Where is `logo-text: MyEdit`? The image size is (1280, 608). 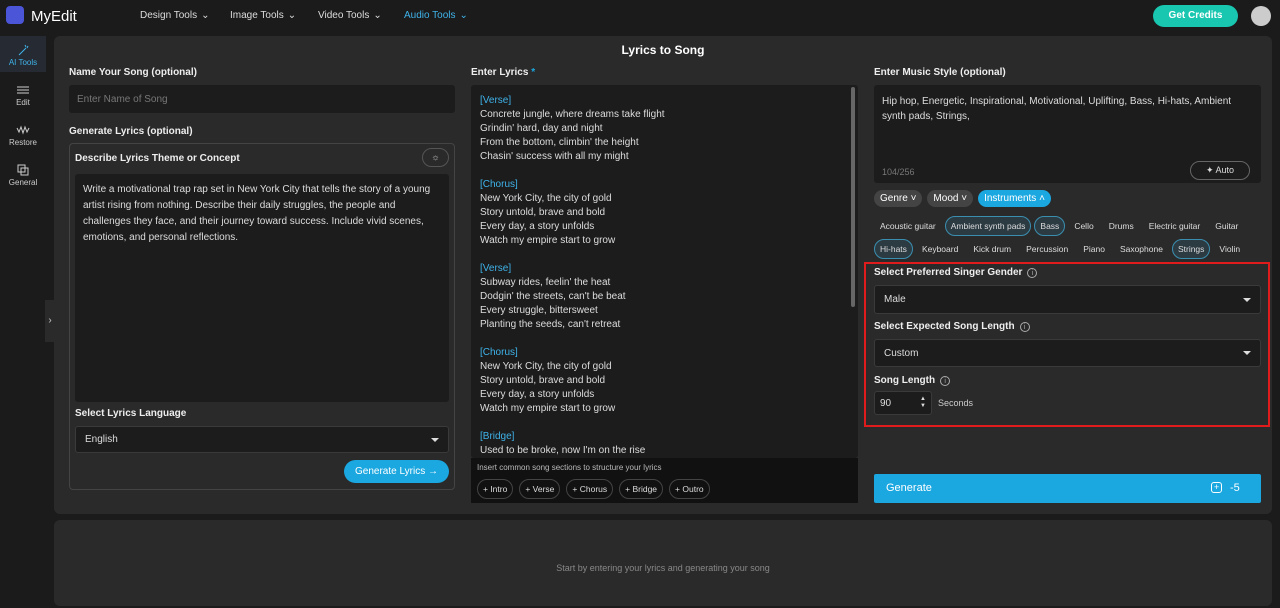 logo-text: MyEdit is located at coordinates (54, 16).